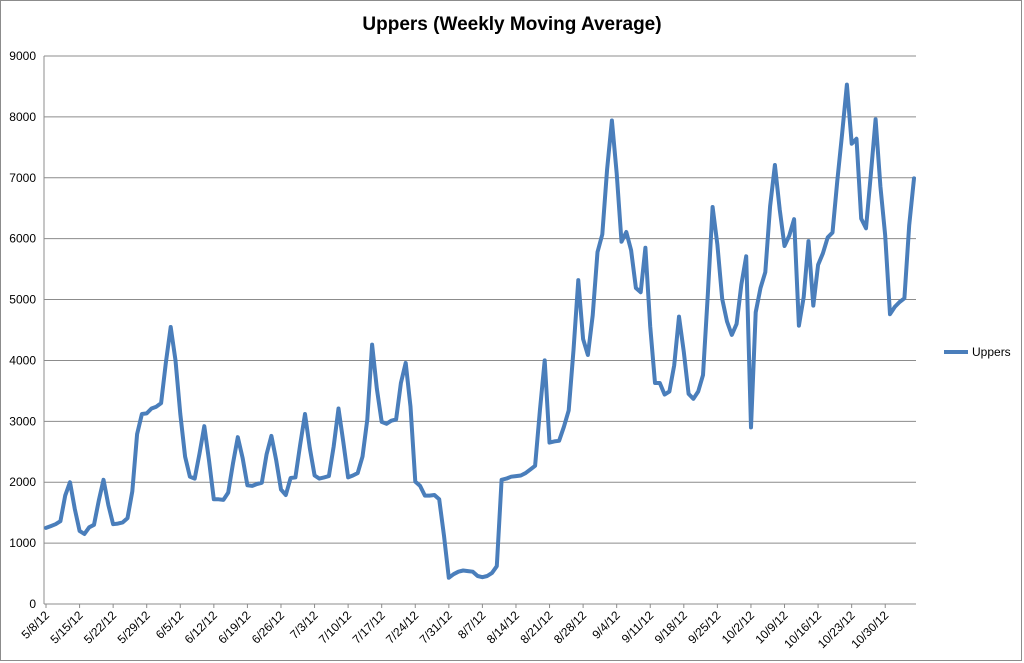  What do you see at coordinates (22, 330) in the screenshot?
I see `y-tick-labels: 0 1000 2000 3000 4000 5000 6000 7000 8000 9000` at bounding box center [22, 330].